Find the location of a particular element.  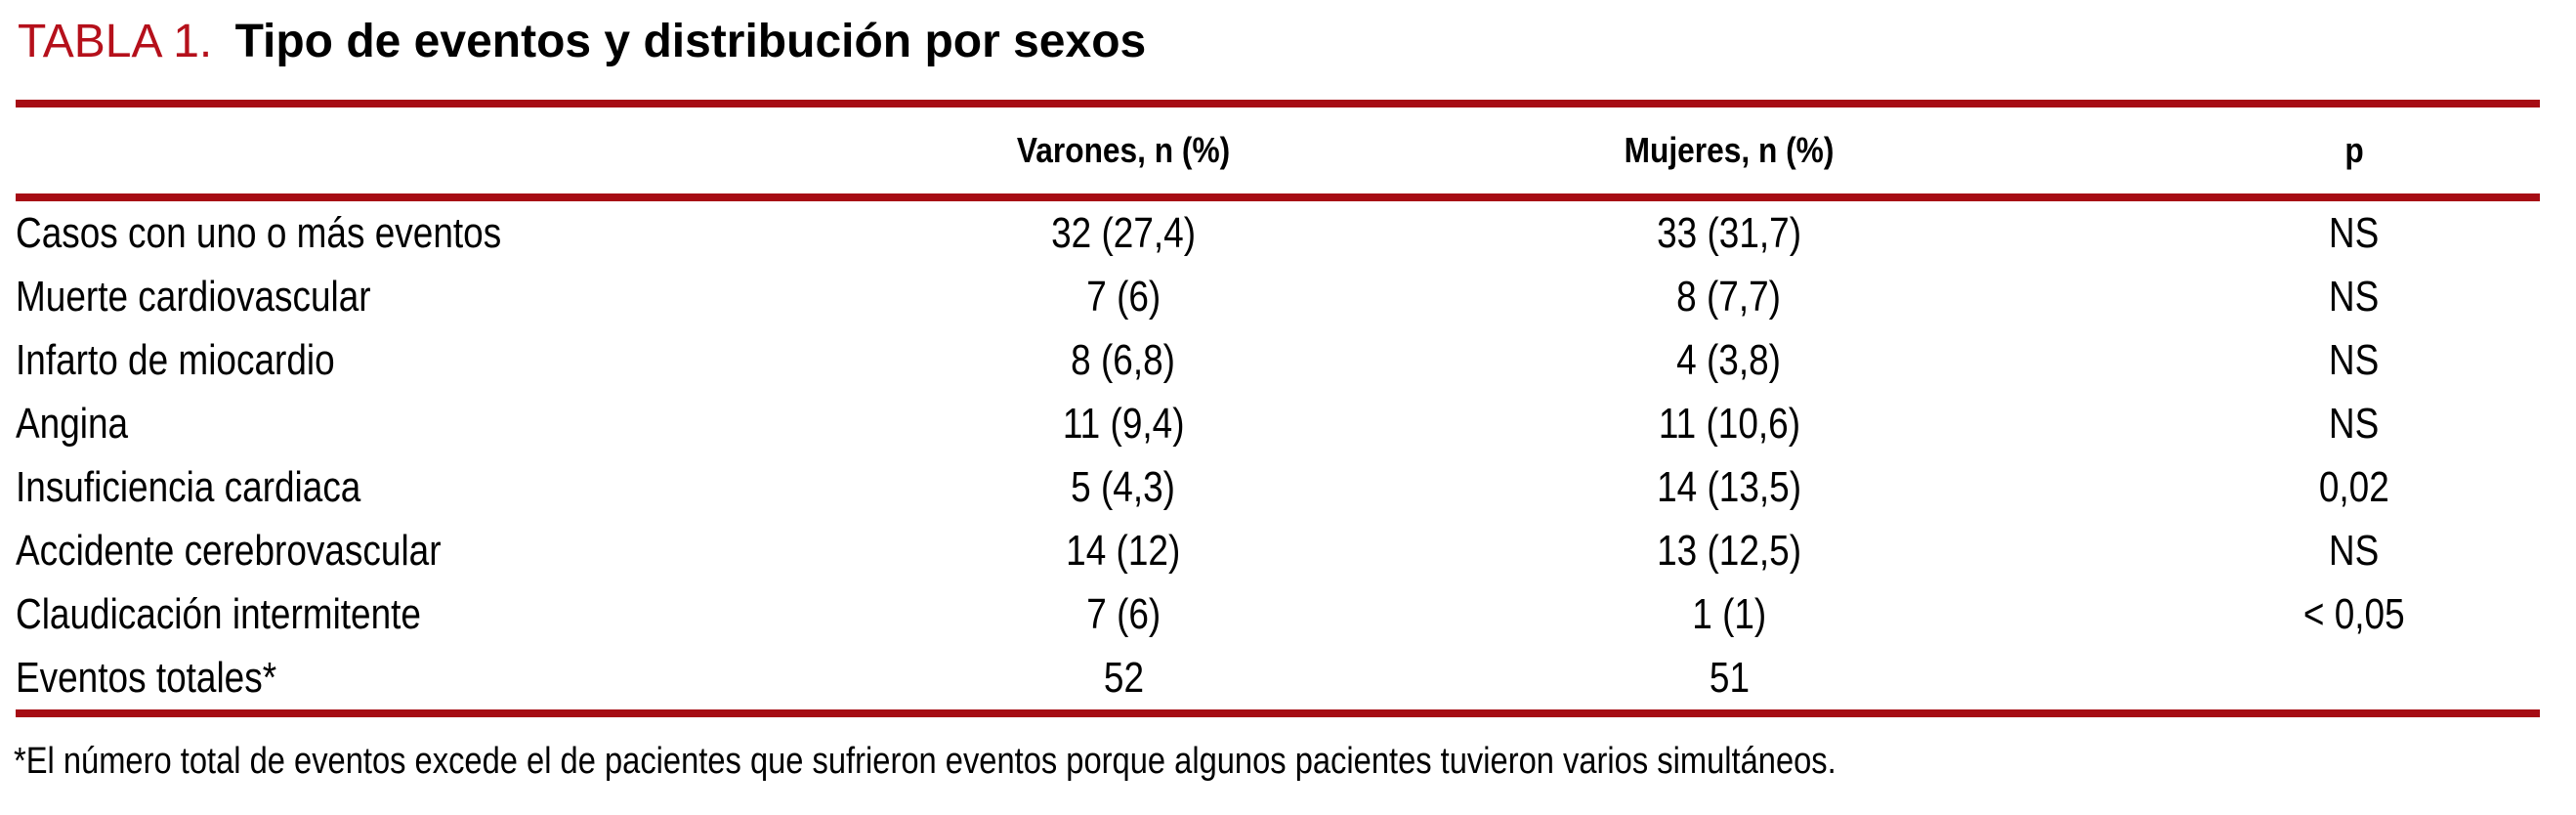

varones-cell: 52 is located at coordinates (1123, 679).